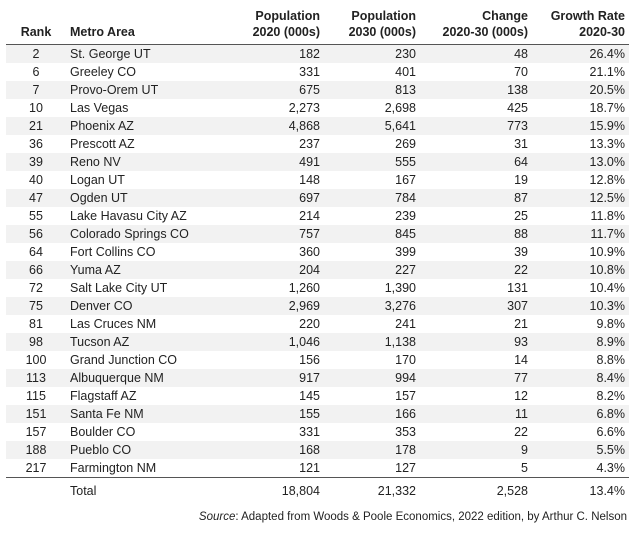 The height and width of the screenshot is (536, 635). Describe the element at coordinates (304, 288) in the screenshot. I see `cell-population-2020: 1,260` at that location.